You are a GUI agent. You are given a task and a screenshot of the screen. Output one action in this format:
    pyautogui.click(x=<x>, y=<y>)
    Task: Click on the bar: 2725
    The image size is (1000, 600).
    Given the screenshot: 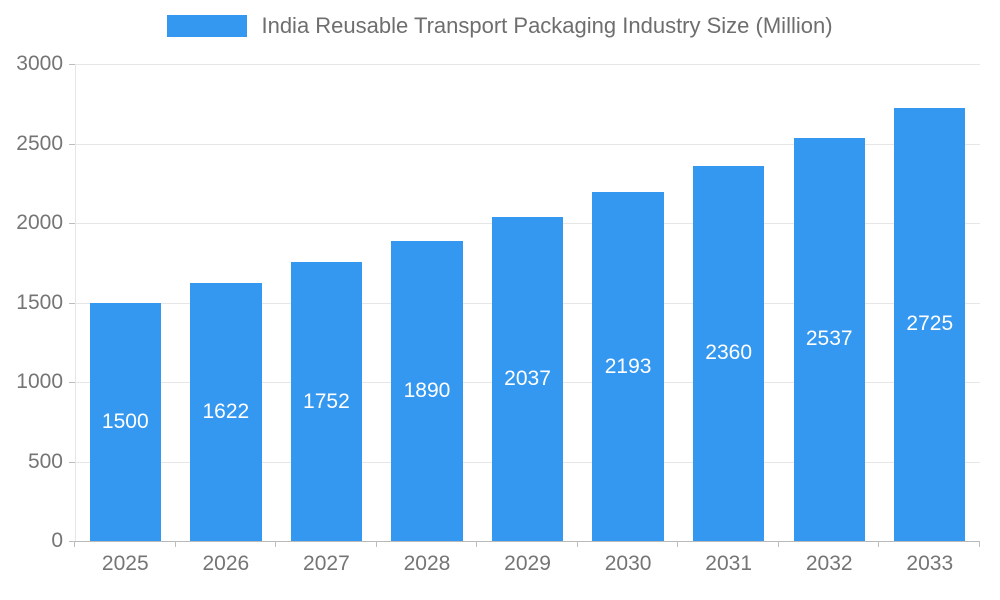 What is the action you would take?
    pyautogui.click(x=930, y=324)
    